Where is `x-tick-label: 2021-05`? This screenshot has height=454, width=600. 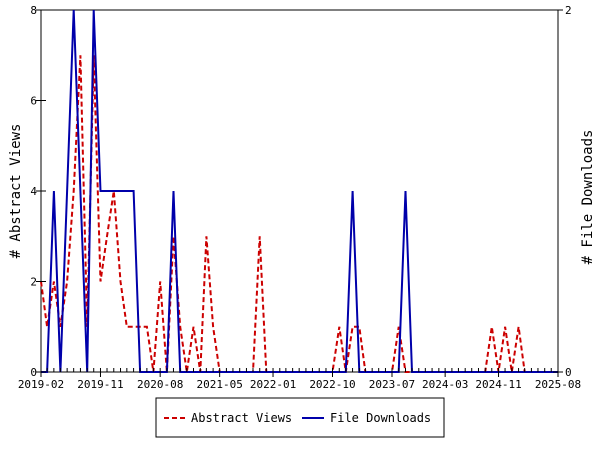
x-tick-label: 2021-05 is located at coordinates (219, 384).